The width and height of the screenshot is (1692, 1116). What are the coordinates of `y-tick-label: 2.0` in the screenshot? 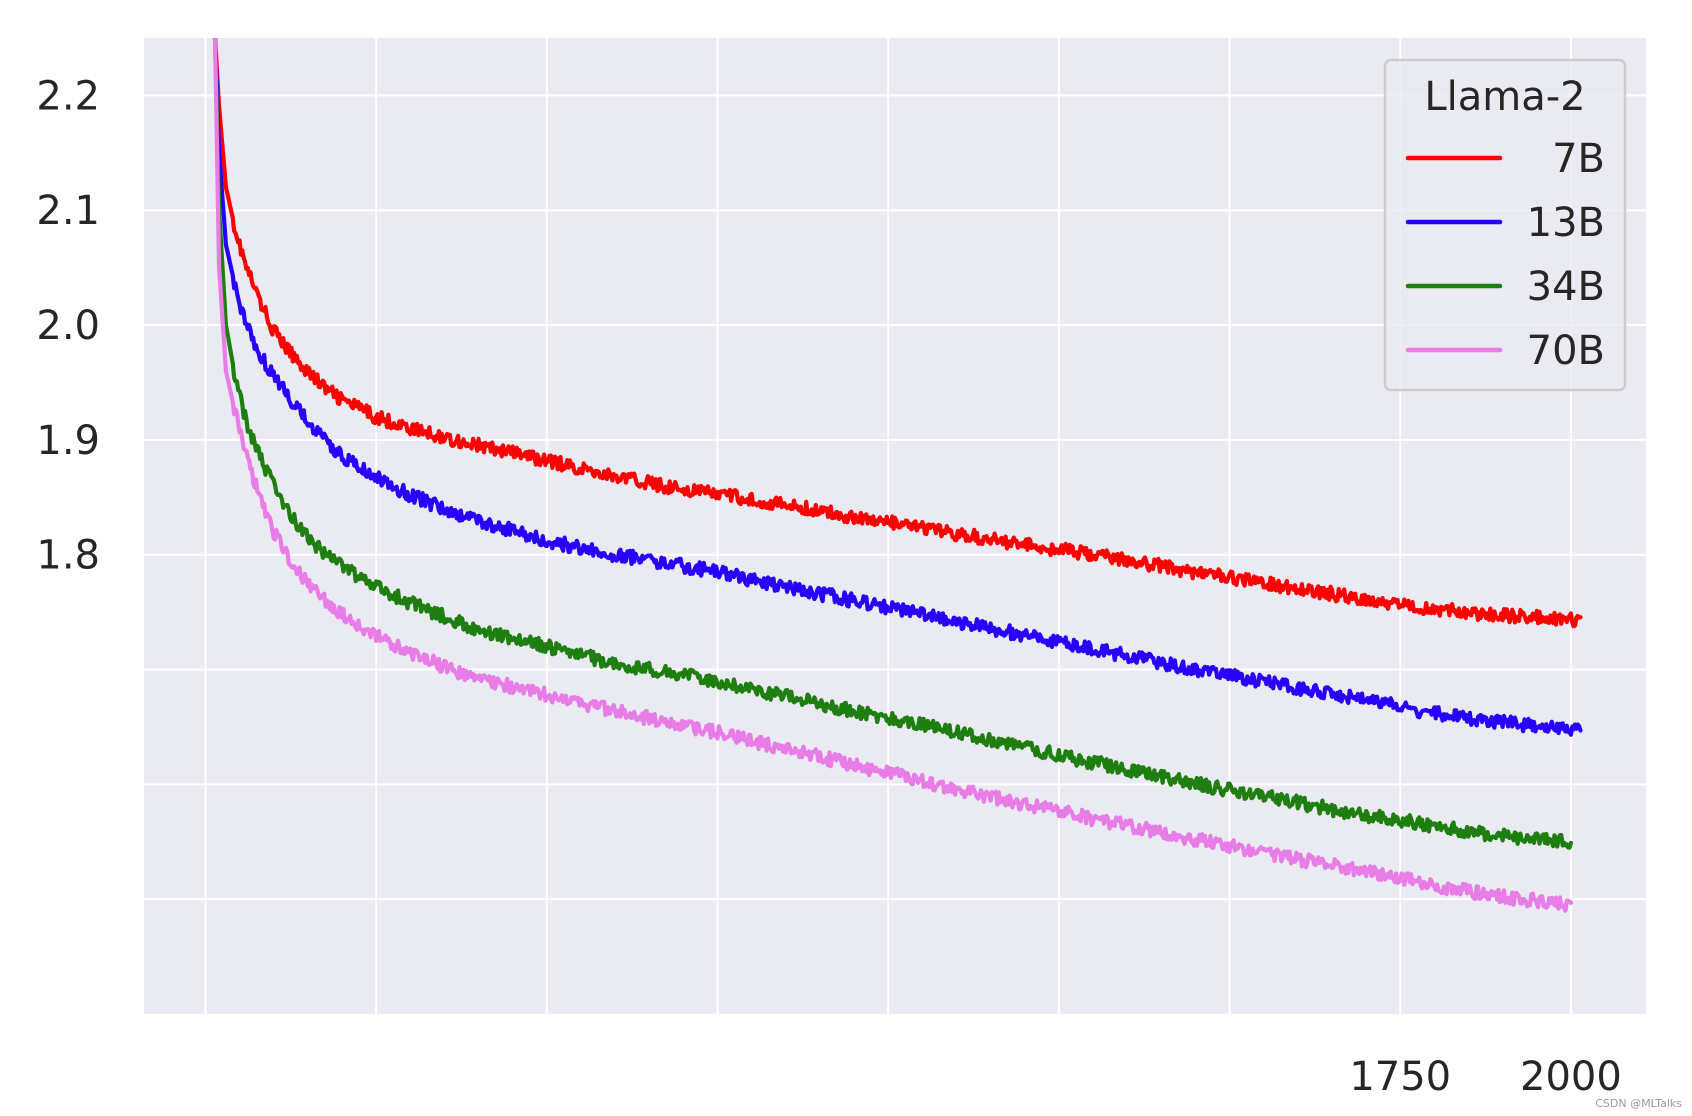 It's located at (68, 326).